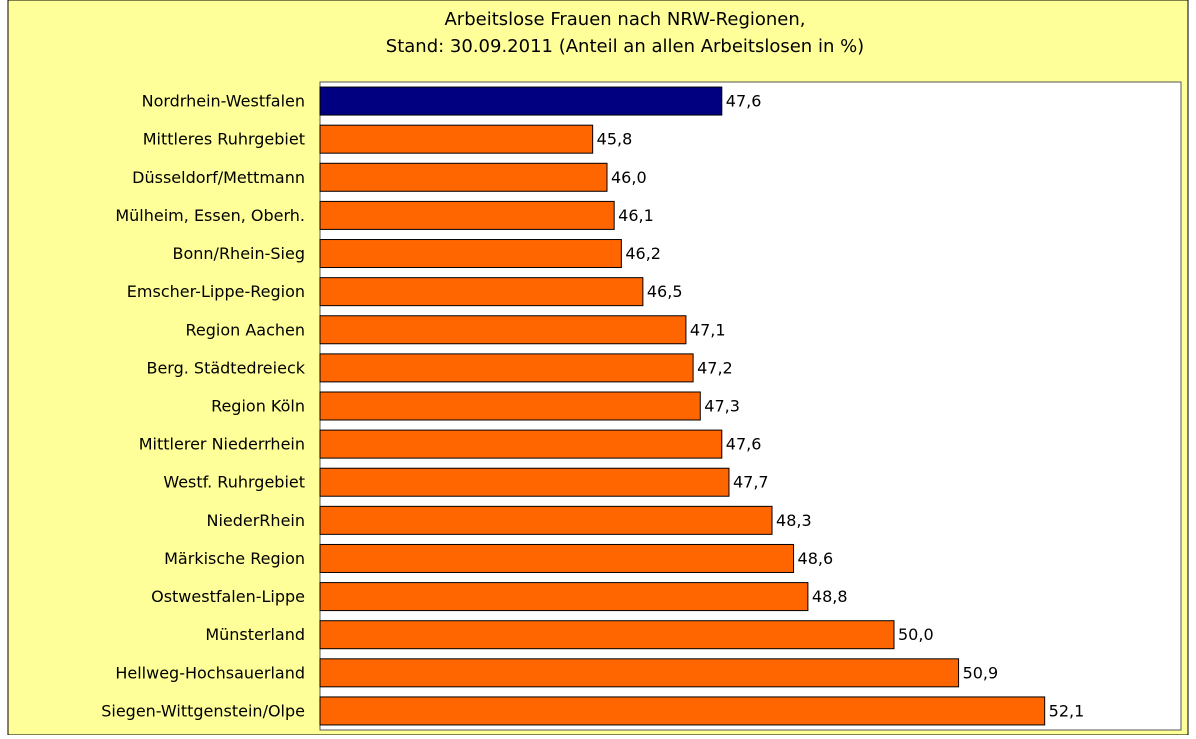 This screenshot has height=739, width=1196. I want to click on data-label: 47,2, so click(715, 367).